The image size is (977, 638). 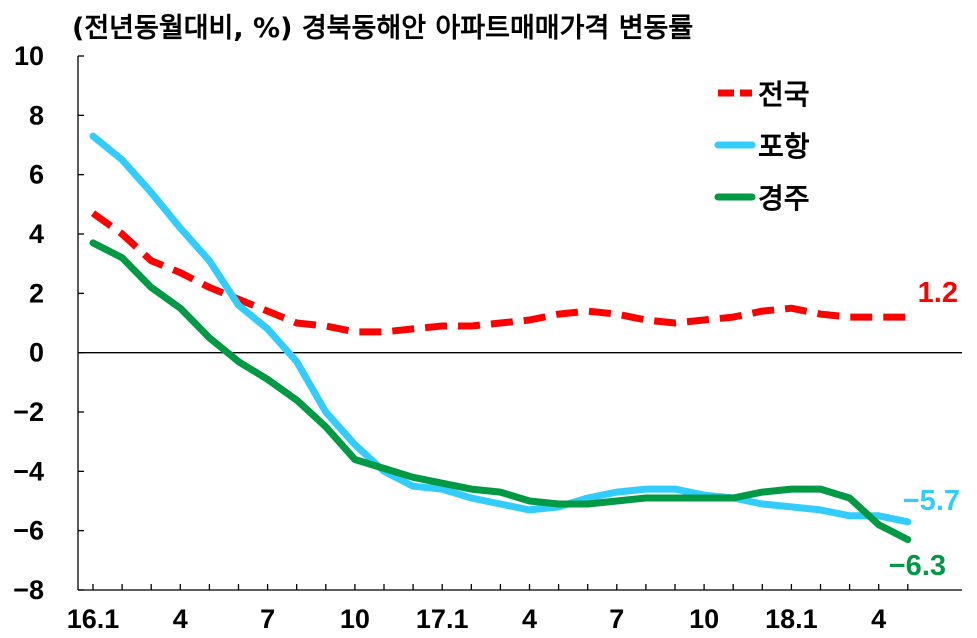 What do you see at coordinates (924, 429) in the screenshot?
I see `data-labels: 1.2 −5.7 −6.3` at bounding box center [924, 429].